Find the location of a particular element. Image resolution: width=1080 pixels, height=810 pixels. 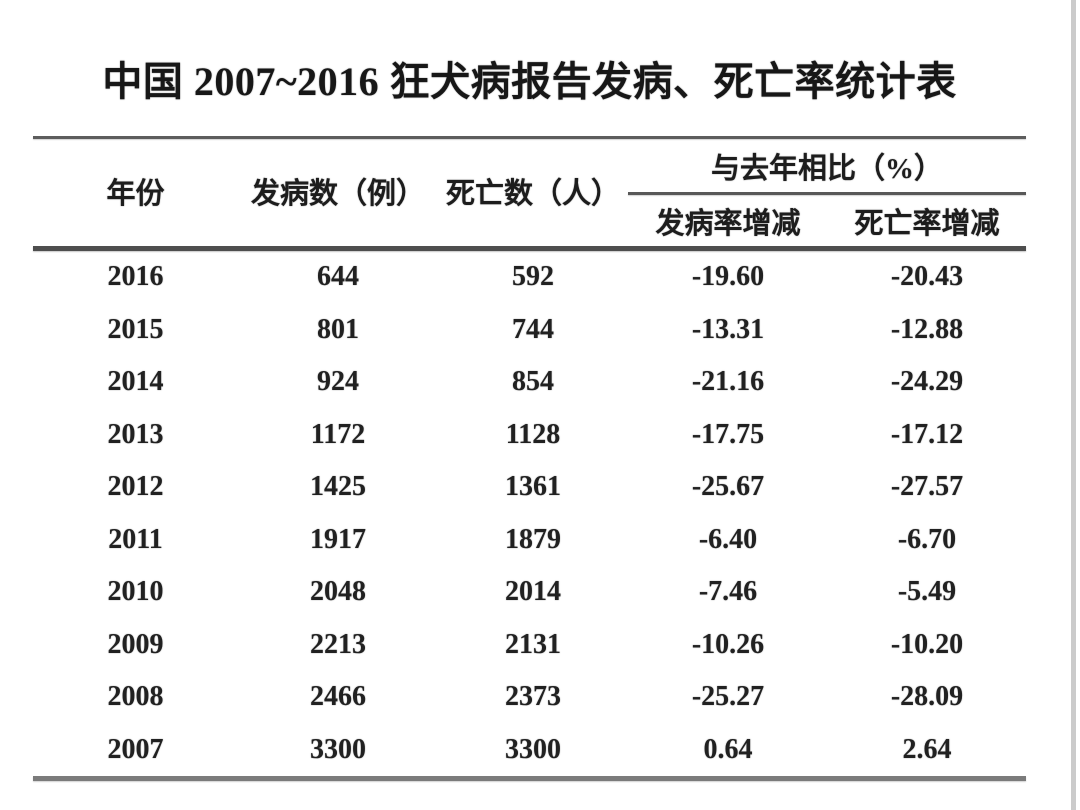

cases-cell: 924 is located at coordinates (338, 382).